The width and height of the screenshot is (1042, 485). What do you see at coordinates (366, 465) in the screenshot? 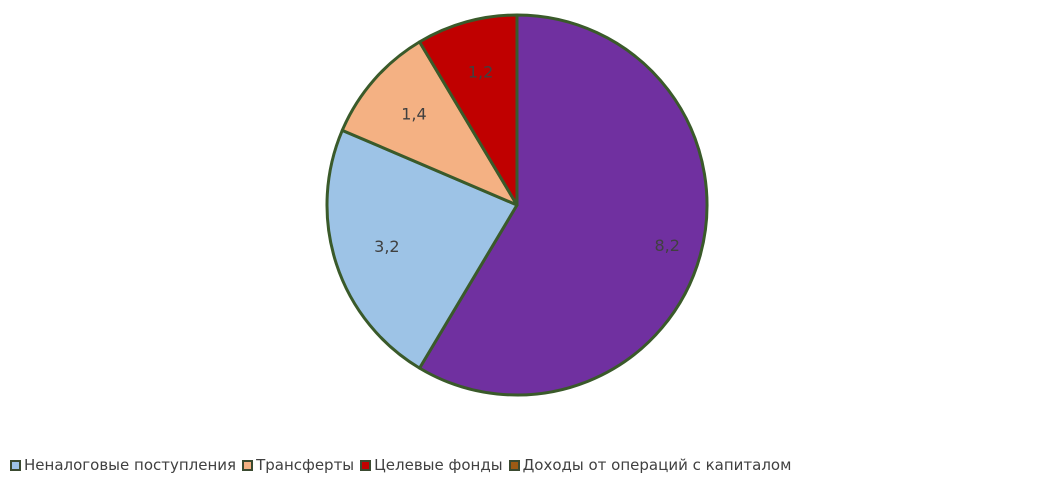
I see `legend-swatch-target-funds` at bounding box center [366, 465].